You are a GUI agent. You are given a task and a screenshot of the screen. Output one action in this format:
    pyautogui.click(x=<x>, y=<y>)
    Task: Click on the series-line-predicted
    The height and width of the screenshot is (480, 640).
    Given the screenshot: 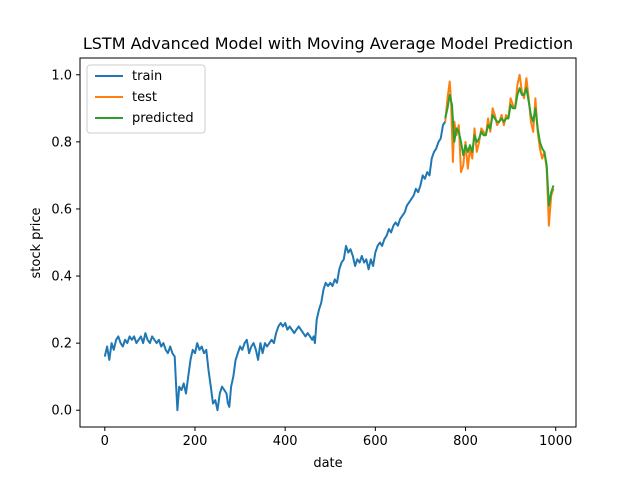 What is the action you would take?
    pyautogui.click(x=499, y=147)
    